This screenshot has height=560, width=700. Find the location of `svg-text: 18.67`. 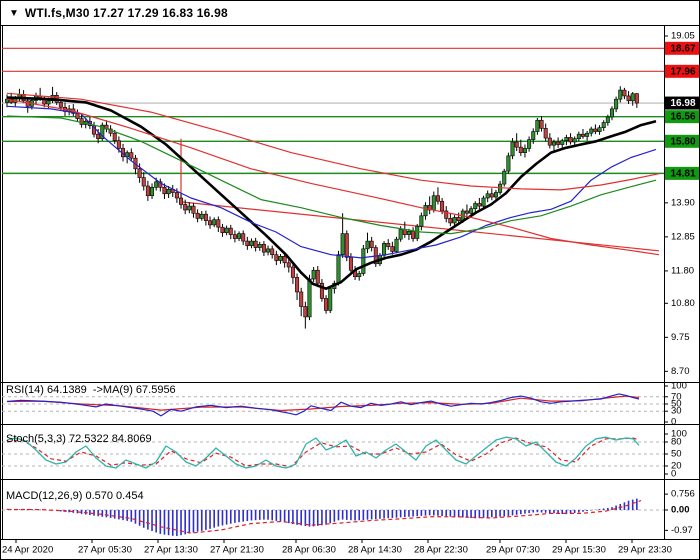

svg-text: 18.67 is located at coordinates (682, 48).